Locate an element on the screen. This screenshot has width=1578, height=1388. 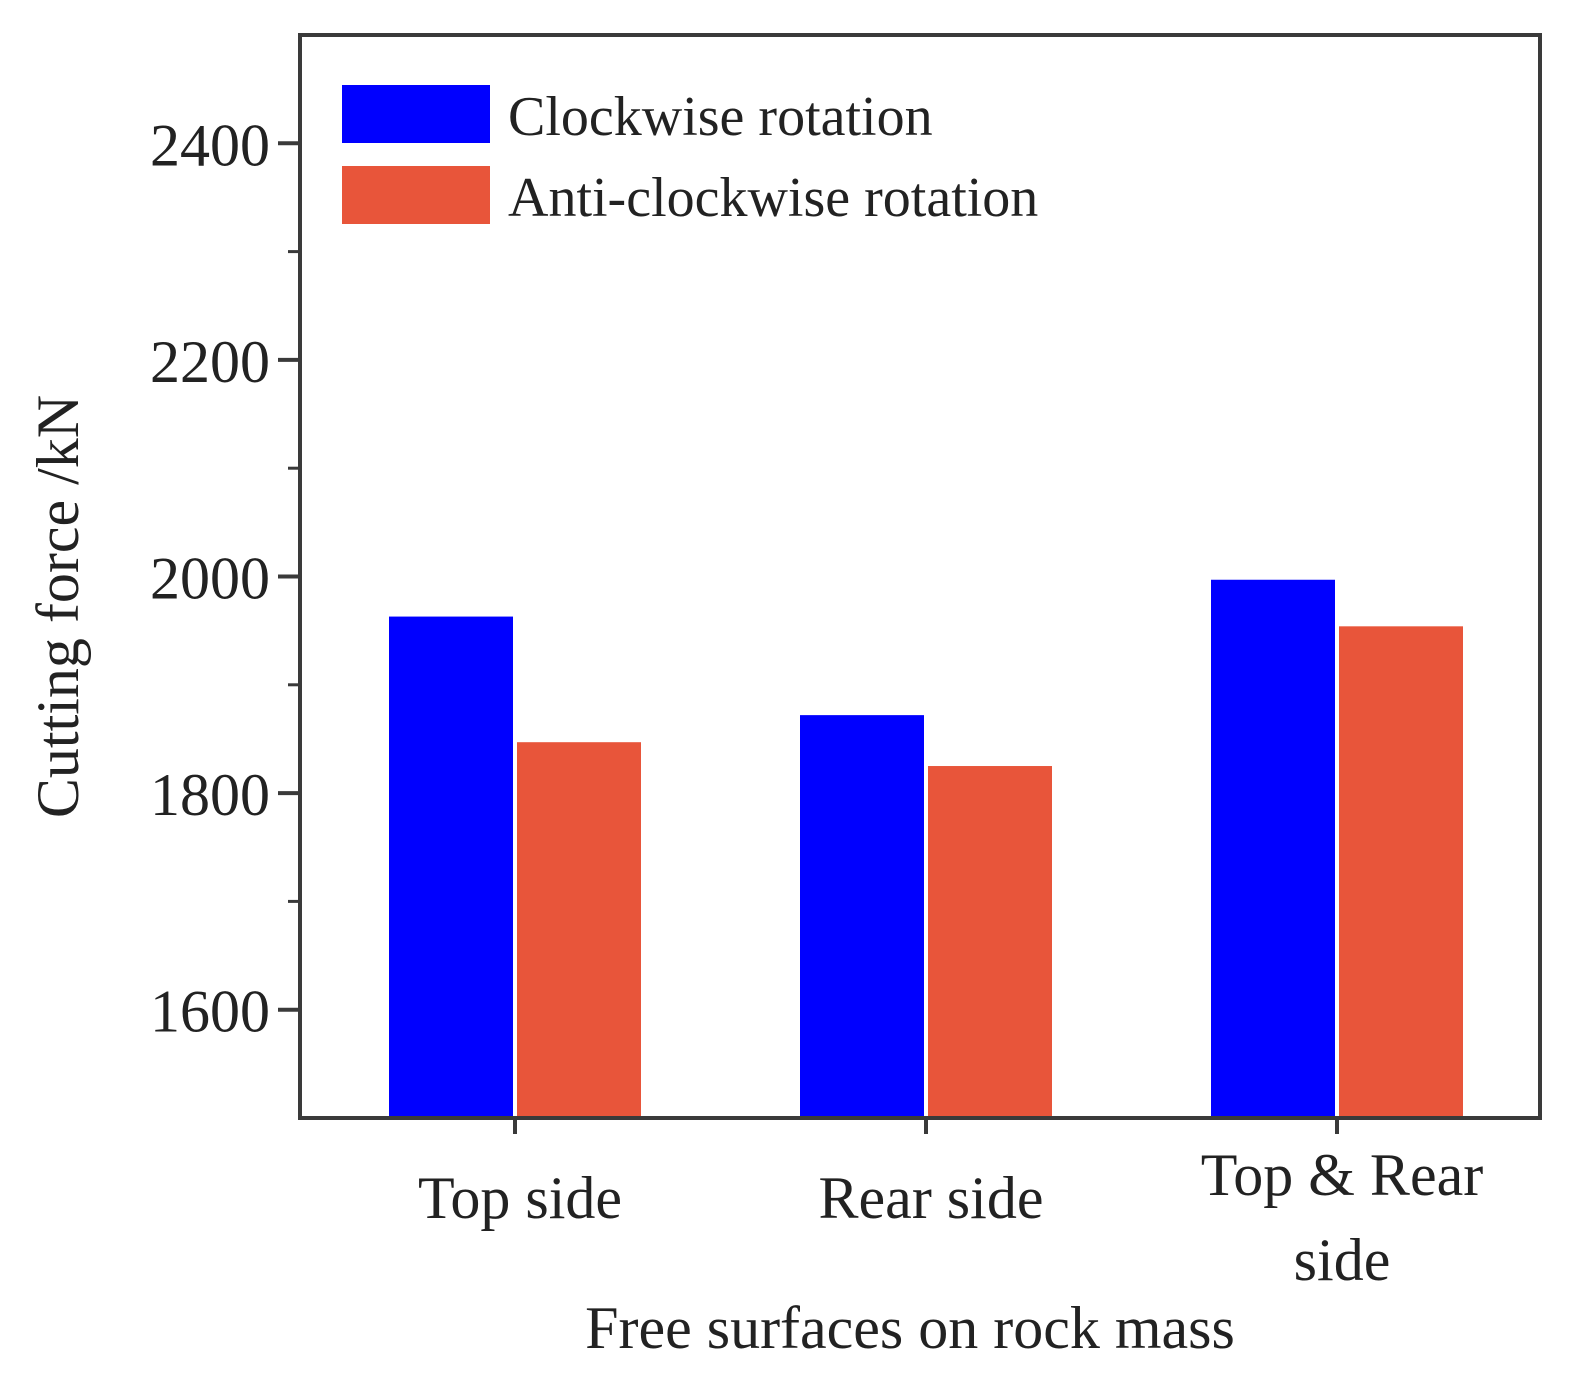
x-category-label: side is located at coordinates (1342, 1260).